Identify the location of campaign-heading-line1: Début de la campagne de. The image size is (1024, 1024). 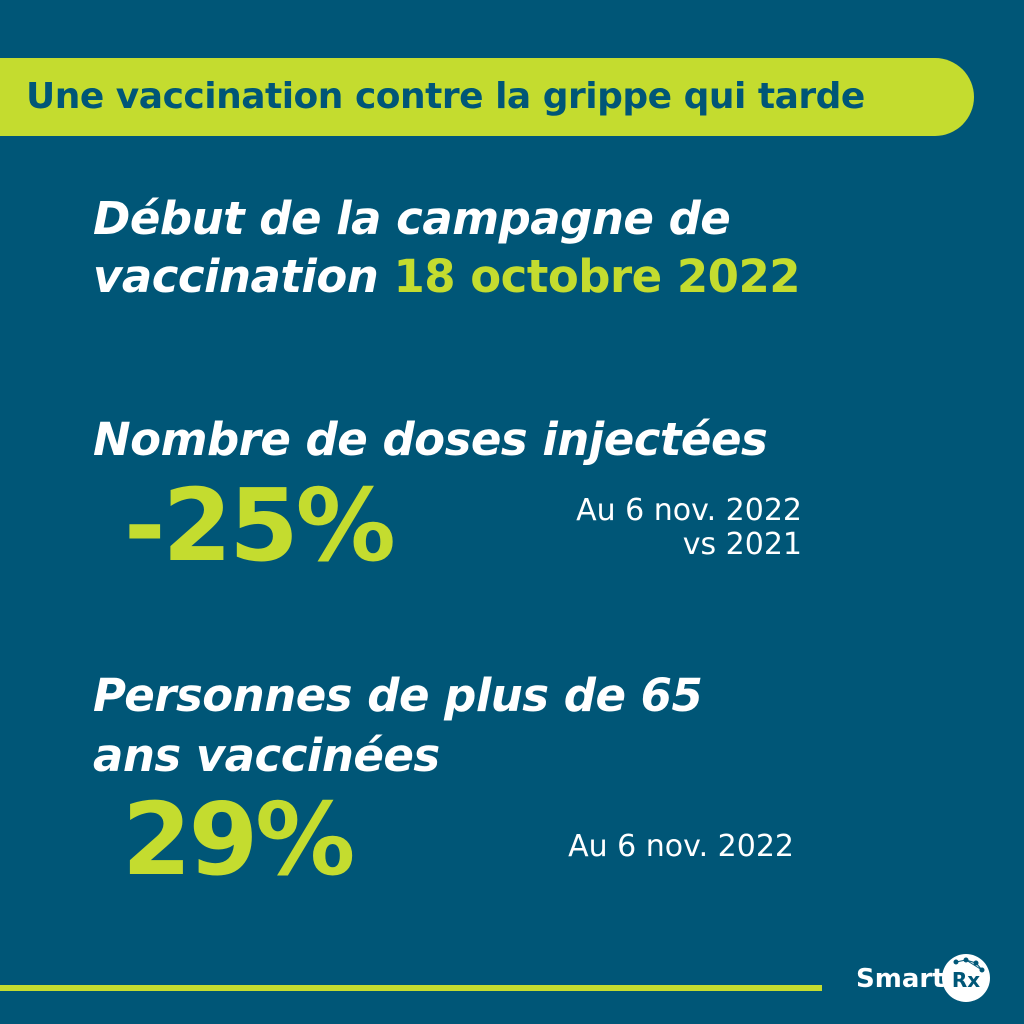
(412, 218).